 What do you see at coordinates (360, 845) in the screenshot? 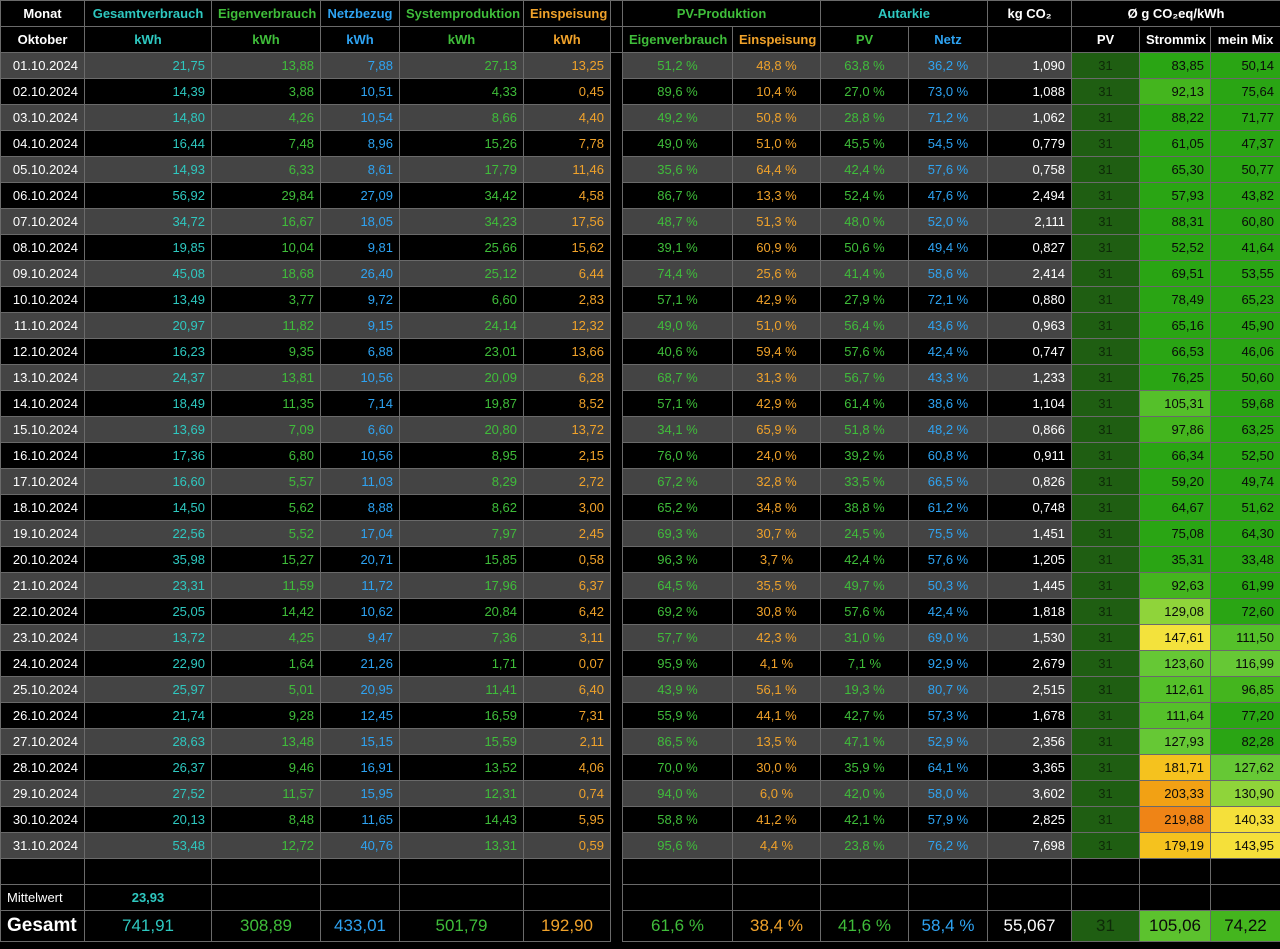
I see `netzbezug-cell: 40,76` at bounding box center [360, 845].